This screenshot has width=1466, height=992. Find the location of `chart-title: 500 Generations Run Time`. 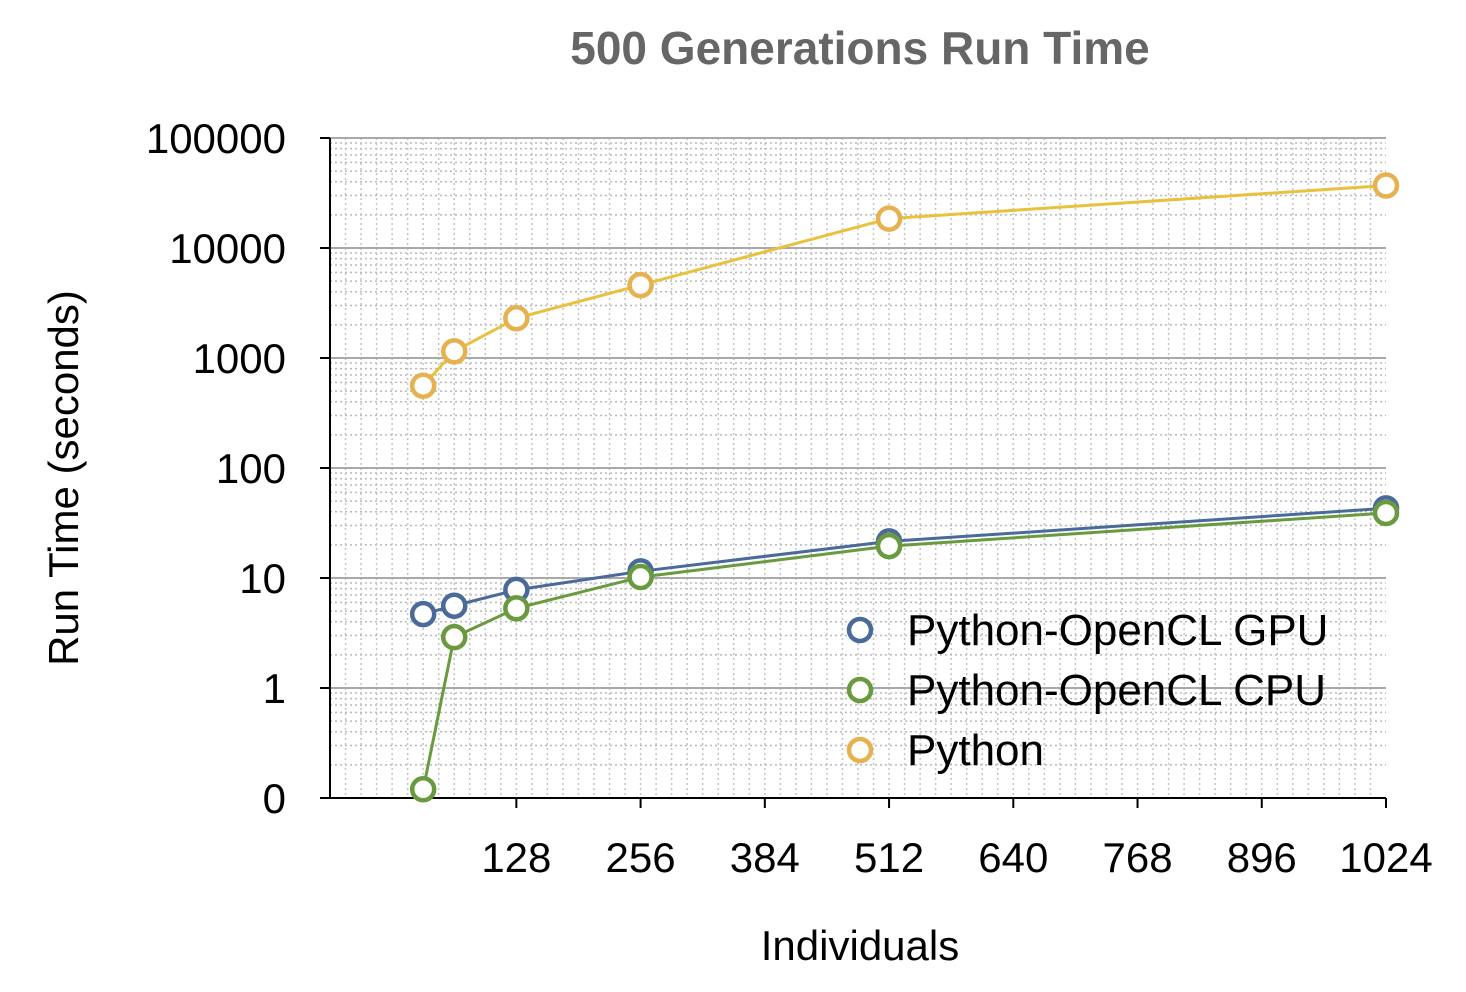

chart-title: 500 Generations Run Time is located at coordinates (859, 48).